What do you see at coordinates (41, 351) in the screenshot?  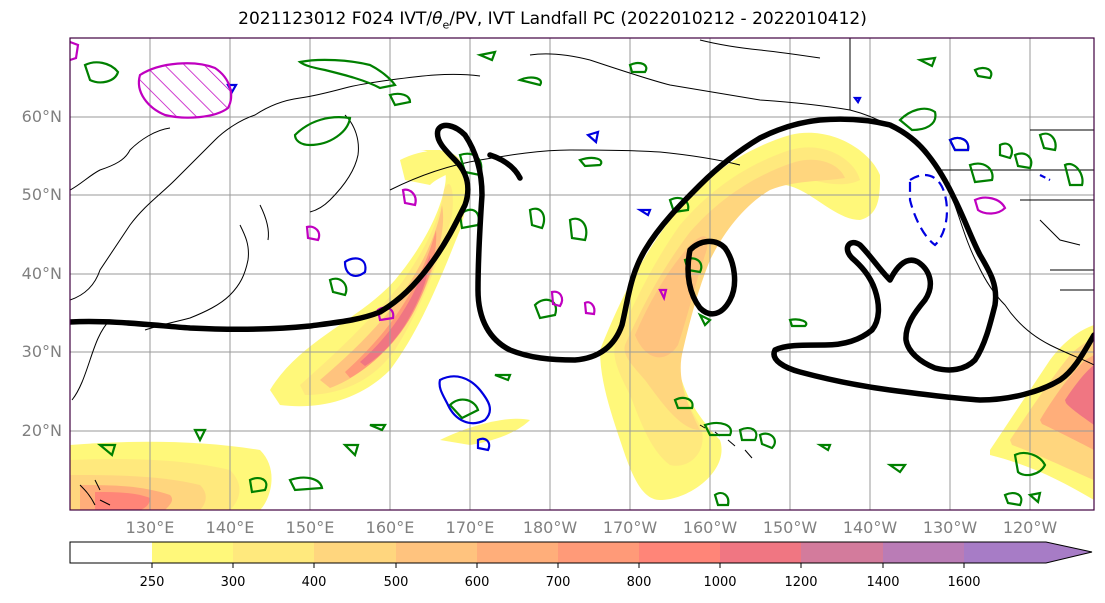 I see `lat-label: 30°N` at bounding box center [41, 351].